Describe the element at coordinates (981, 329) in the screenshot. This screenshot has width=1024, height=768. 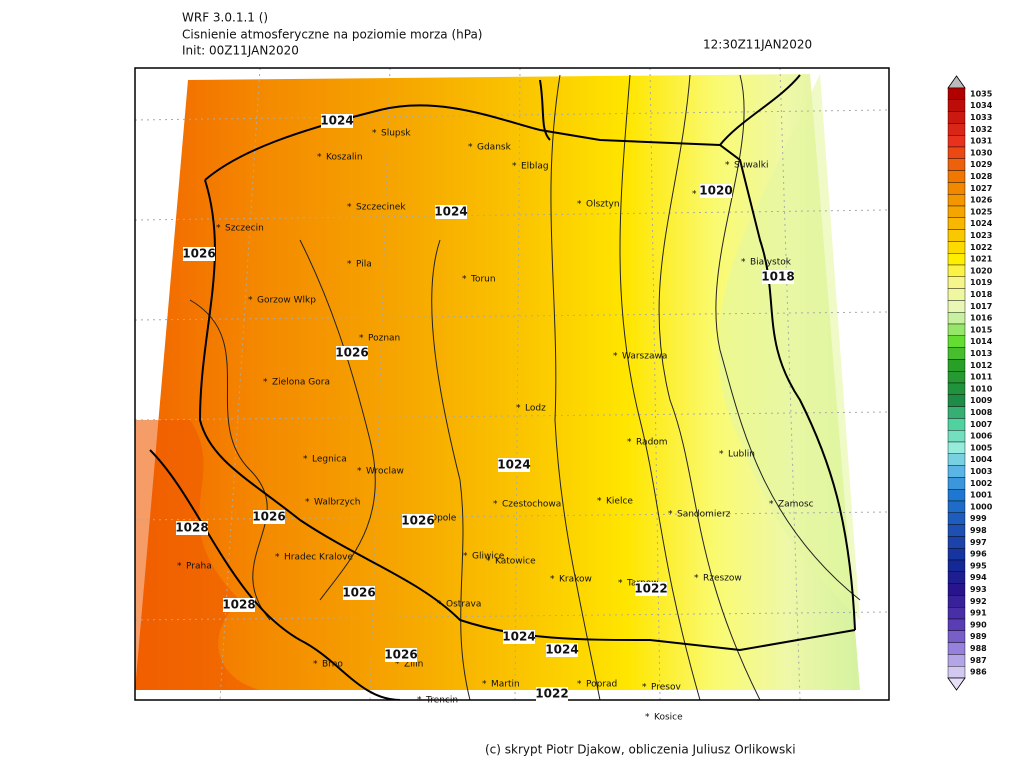
I see `colorbar-label: 1015` at that location.